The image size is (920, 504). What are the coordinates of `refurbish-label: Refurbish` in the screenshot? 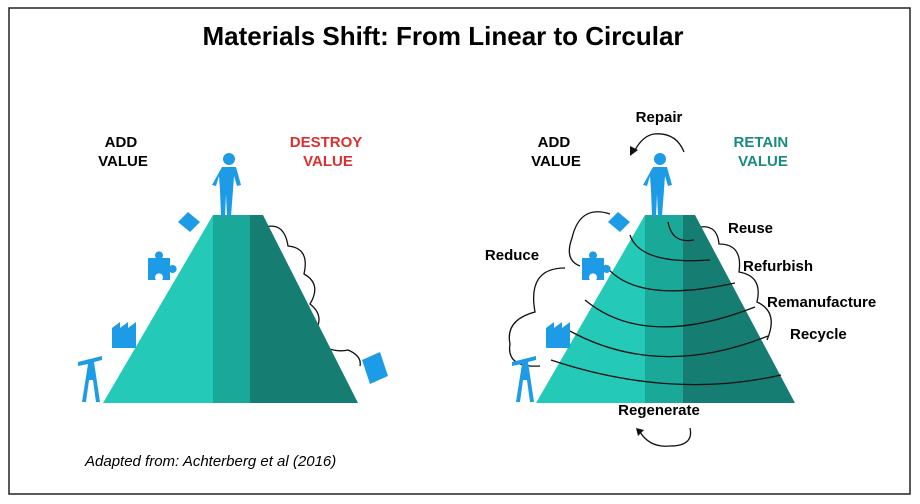 It's located at (778, 266).